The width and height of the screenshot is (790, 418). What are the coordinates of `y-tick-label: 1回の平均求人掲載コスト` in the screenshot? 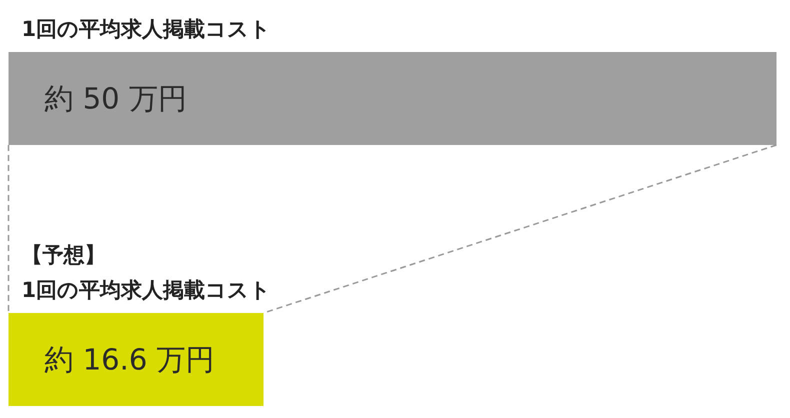 It's located at (147, 29).